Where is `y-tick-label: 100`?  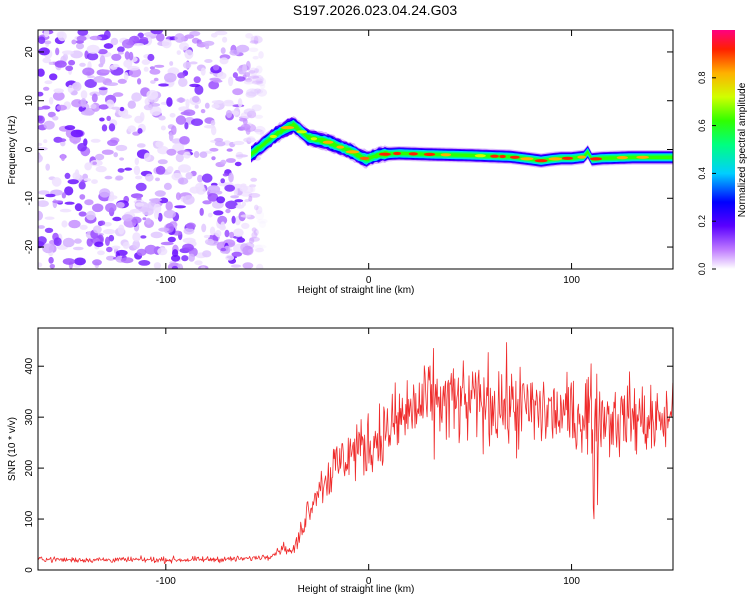 y-tick-label: 100 is located at coordinates (29, 518).